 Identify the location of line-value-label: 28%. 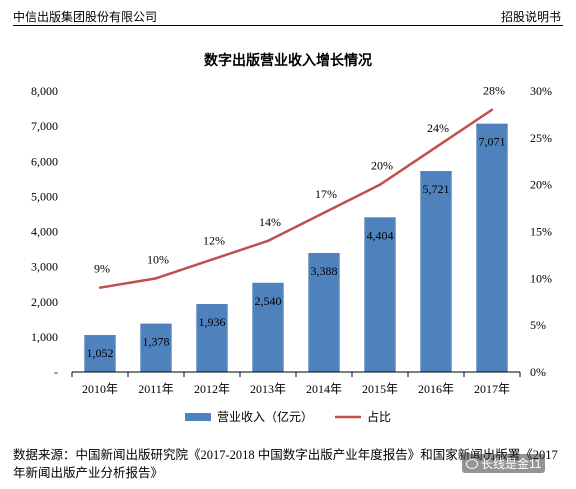
(494, 91).